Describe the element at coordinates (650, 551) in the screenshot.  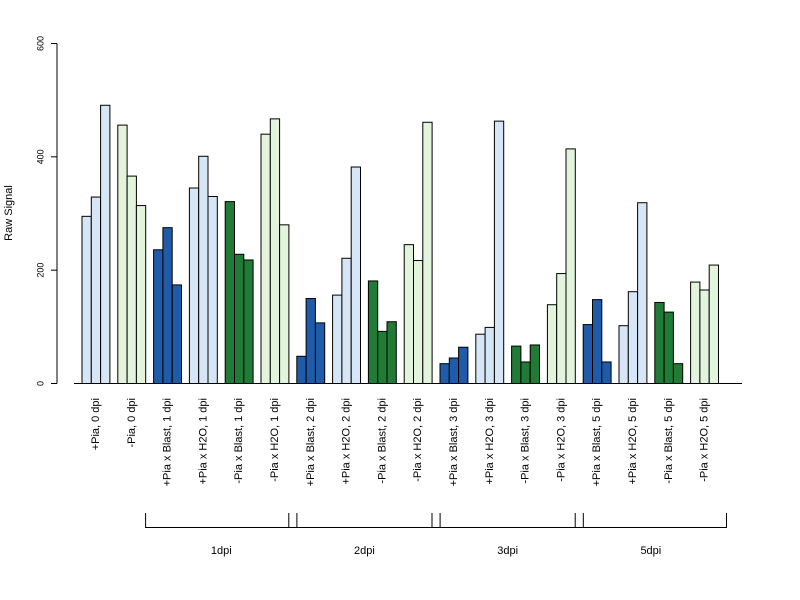
I see `group-label: 5dpi` at that location.